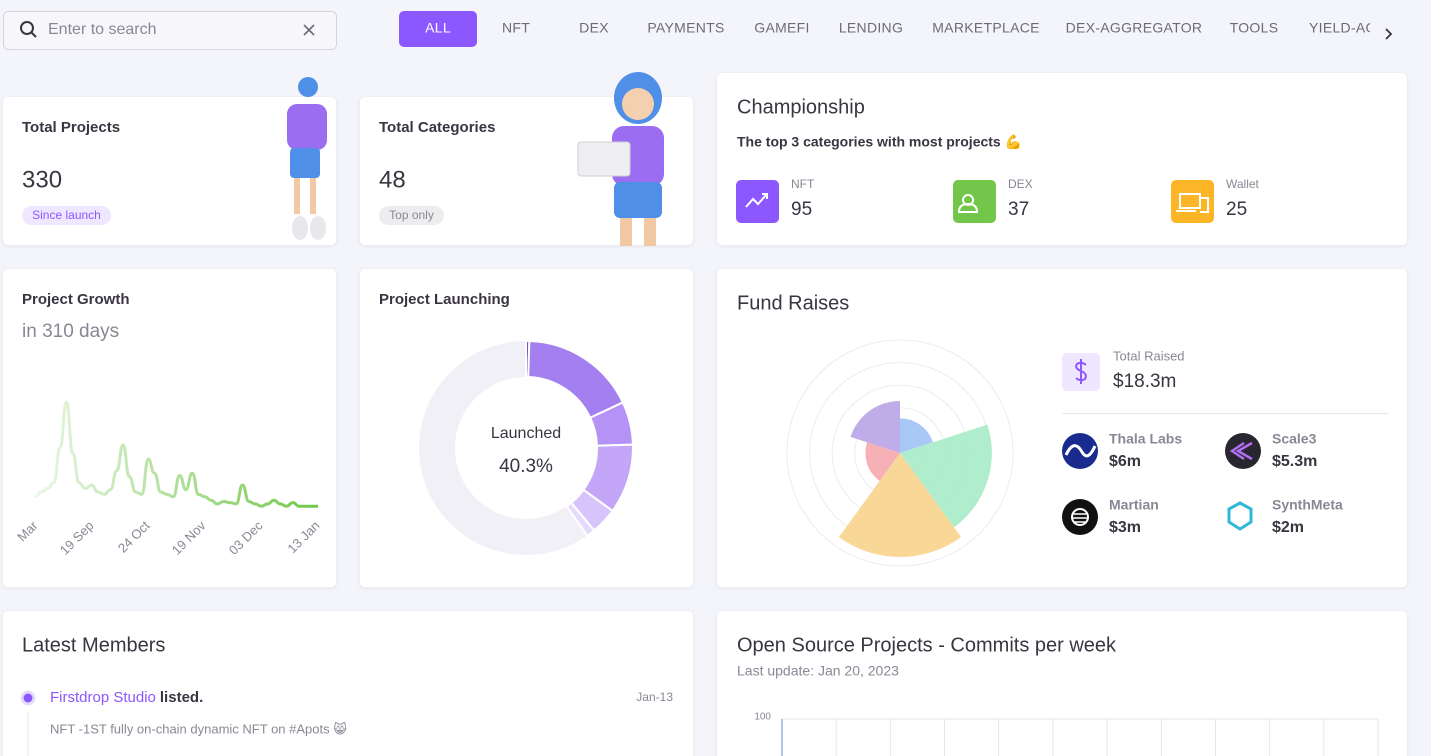 The image size is (1431, 756). I want to click on tab: ALL, so click(438, 28).